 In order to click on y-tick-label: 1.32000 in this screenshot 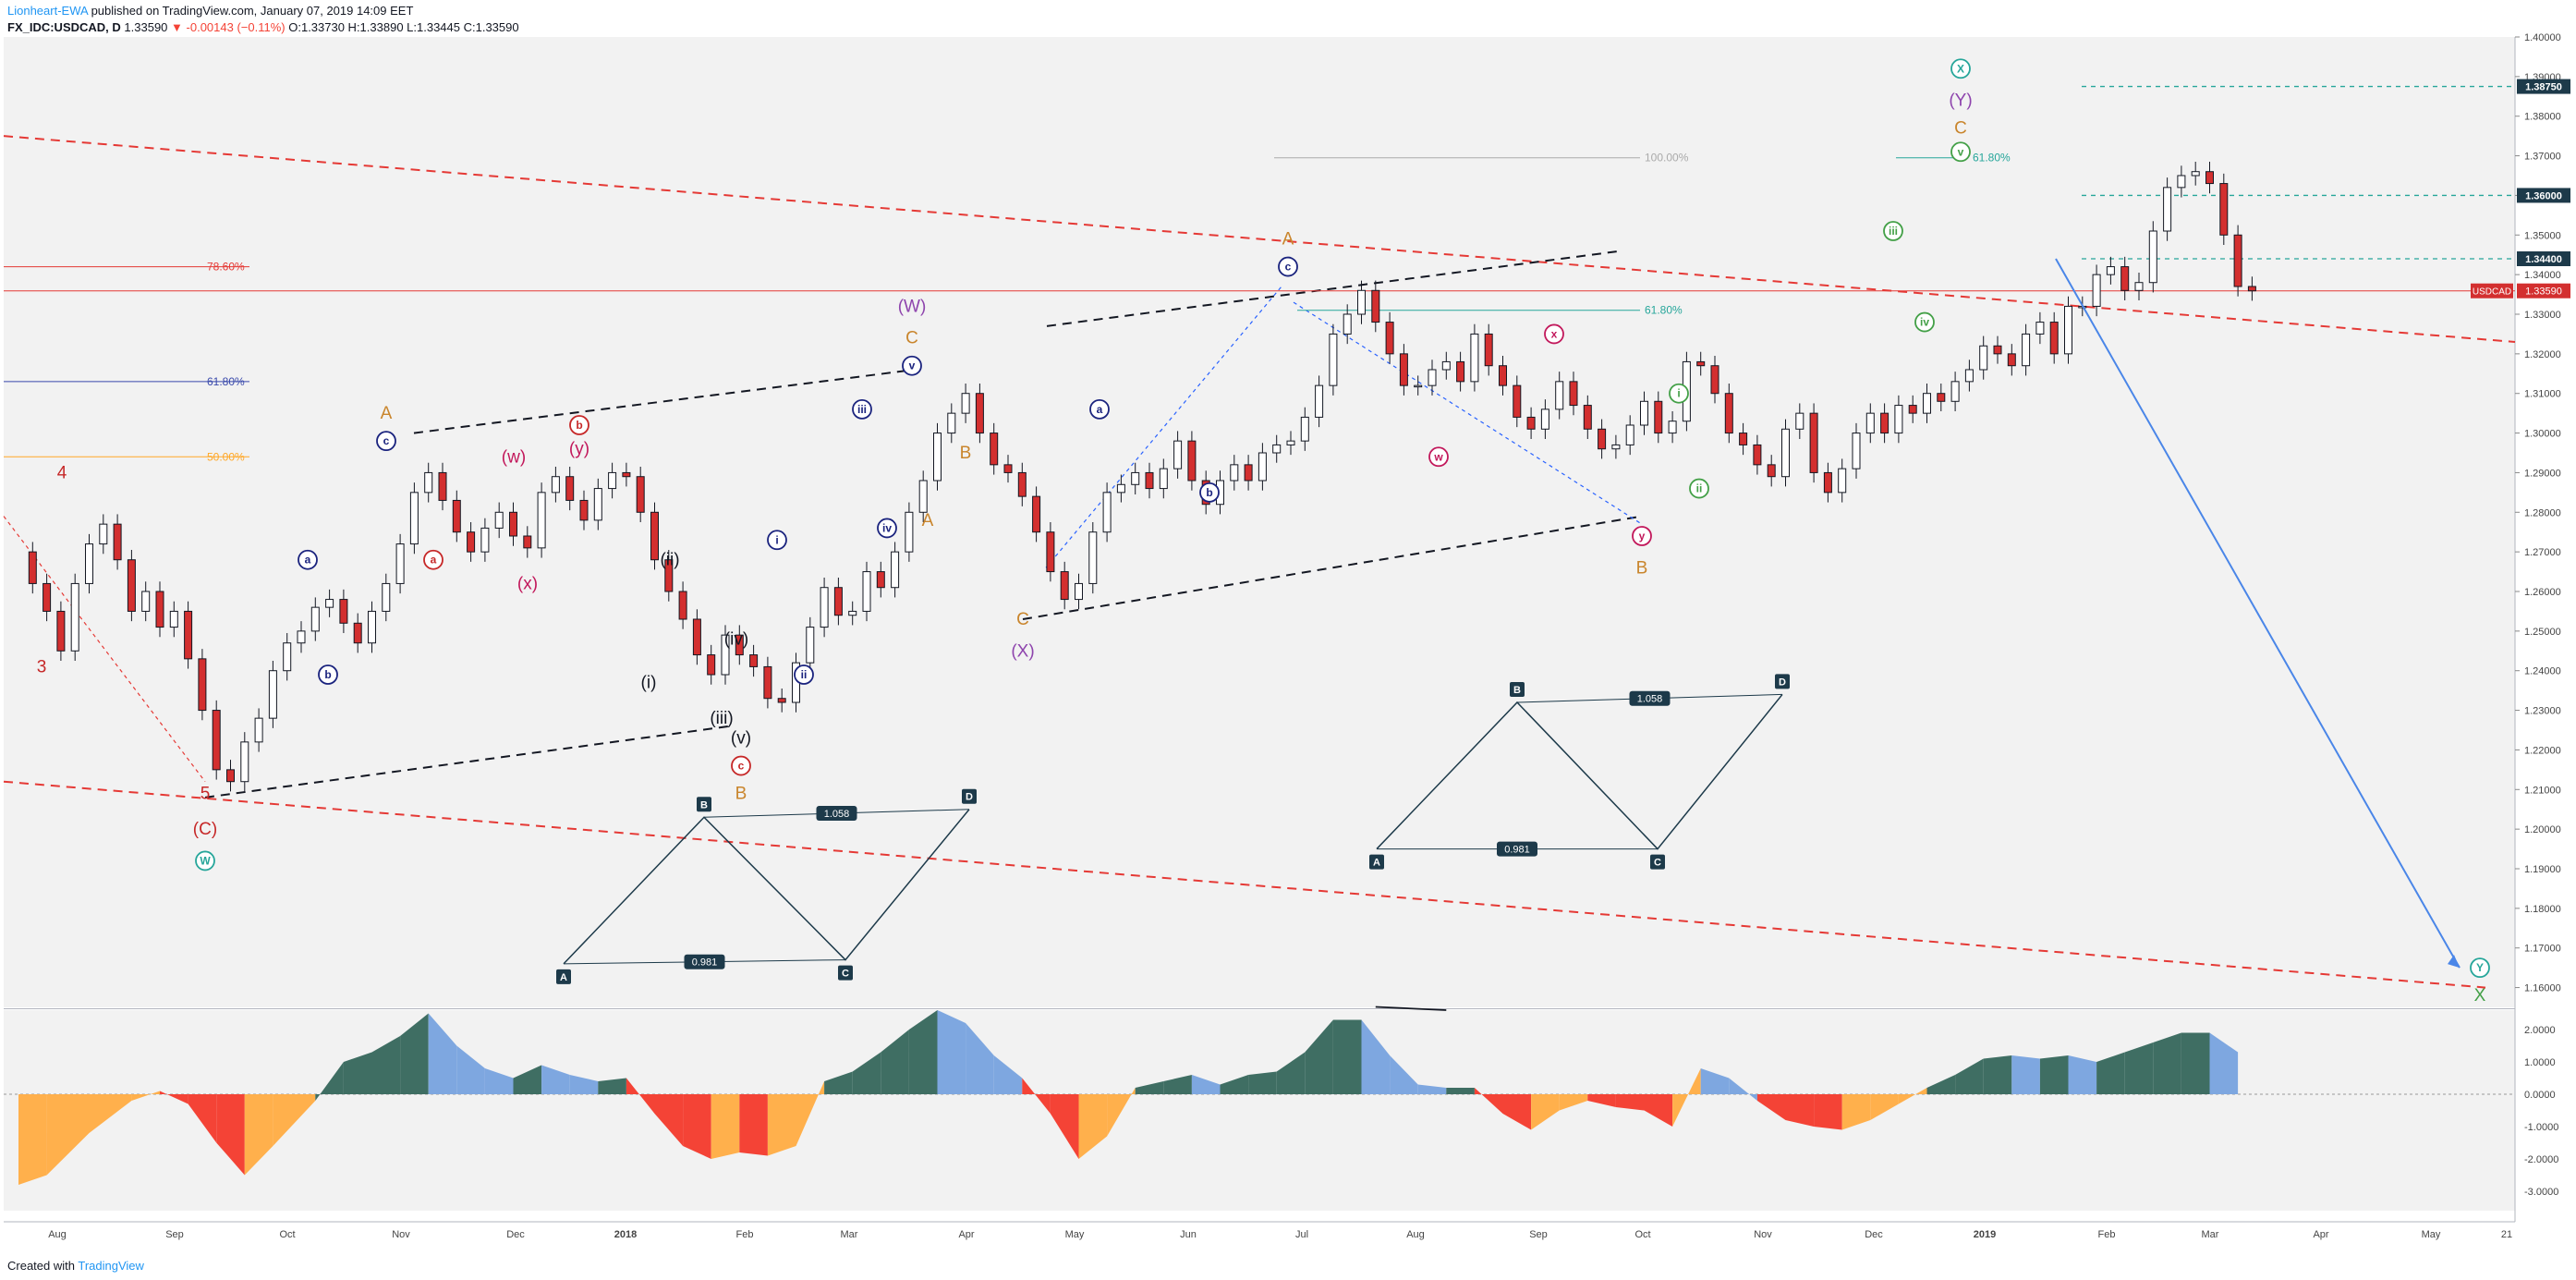, I will do `click(2542, 354)`.